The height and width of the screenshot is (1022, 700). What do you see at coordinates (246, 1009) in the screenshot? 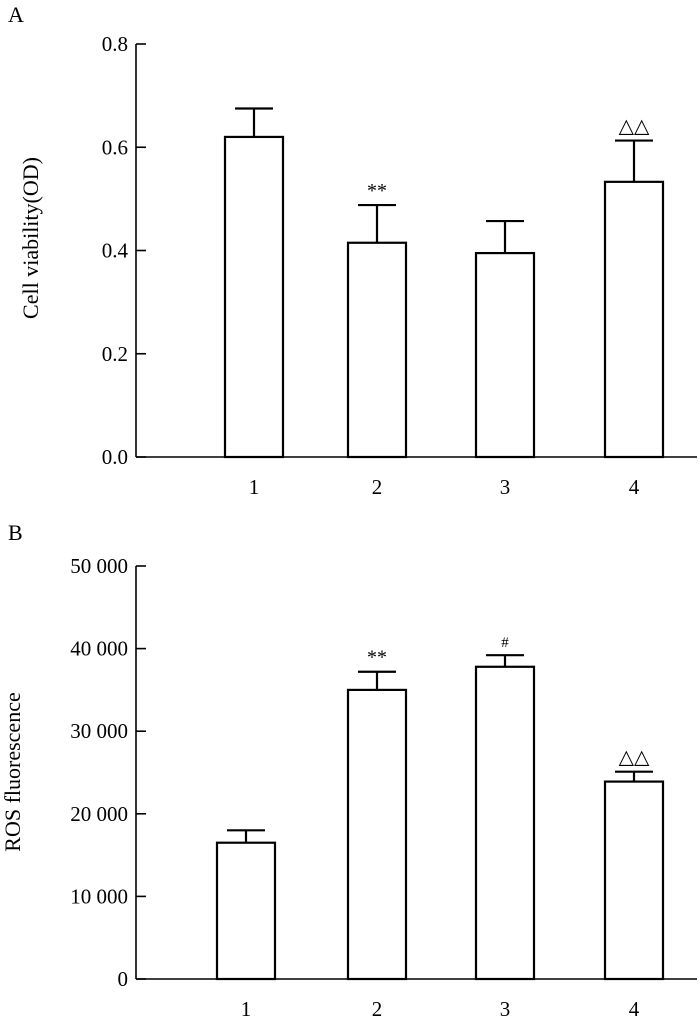
I see `panel-b-x-tick-label: 1` at bounding box center [246, 1009].